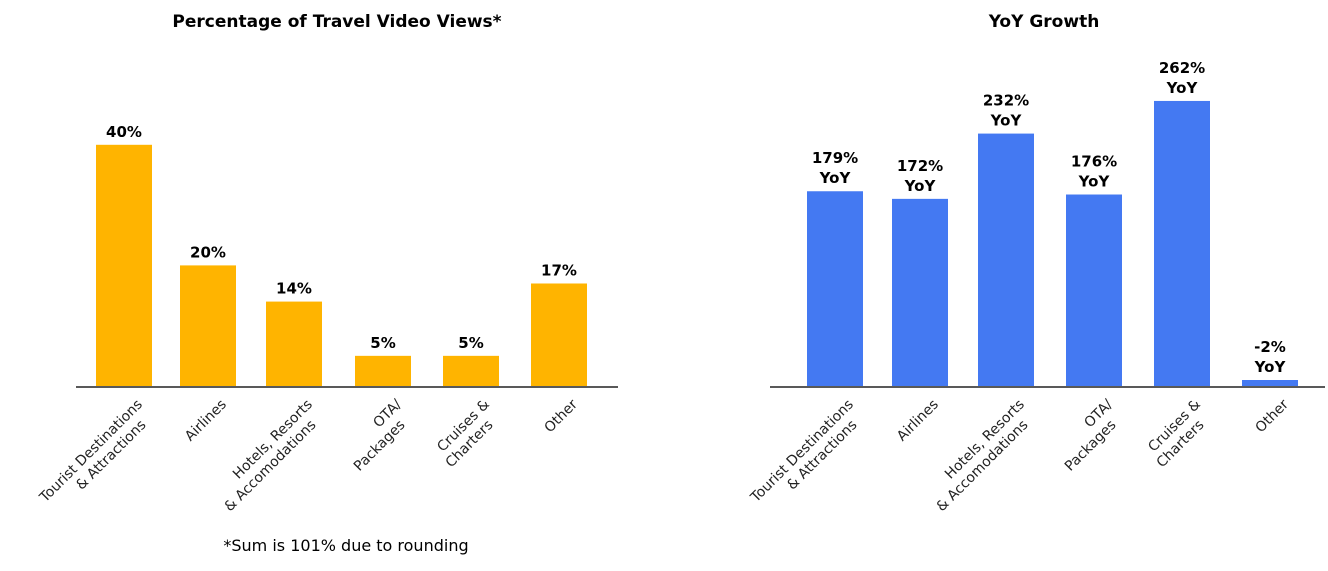  I want to click on data-label: 17%, so click(559, 270).